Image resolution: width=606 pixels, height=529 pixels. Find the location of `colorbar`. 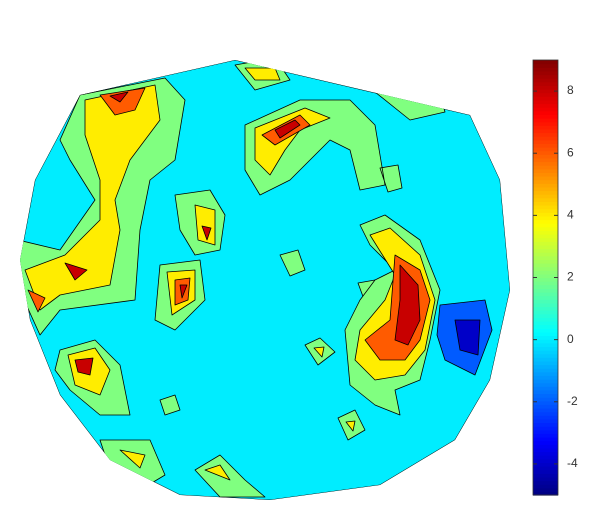

colorbar is located at coordinates (545, 278).